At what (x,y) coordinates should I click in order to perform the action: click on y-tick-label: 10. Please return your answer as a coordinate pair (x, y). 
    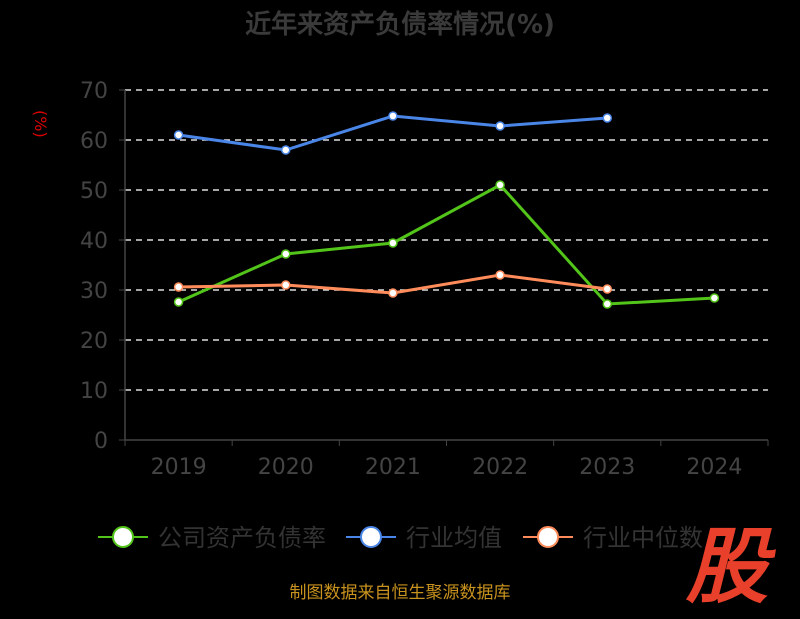
    Looking at the image, I should click on (94, 391).